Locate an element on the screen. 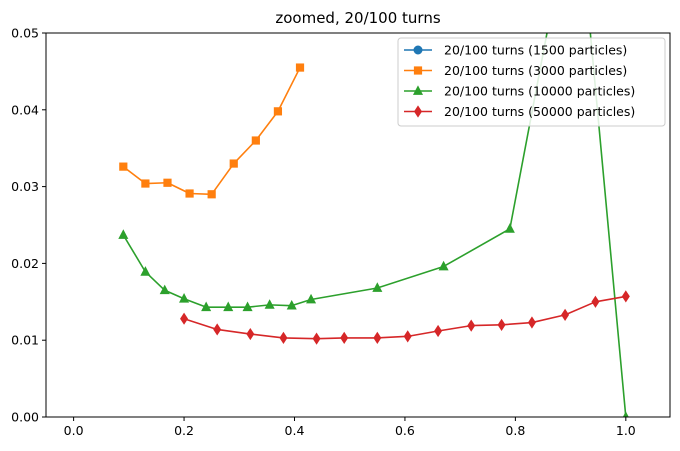  x-tick-label: 0.0 is located at coordinates (74, 430).